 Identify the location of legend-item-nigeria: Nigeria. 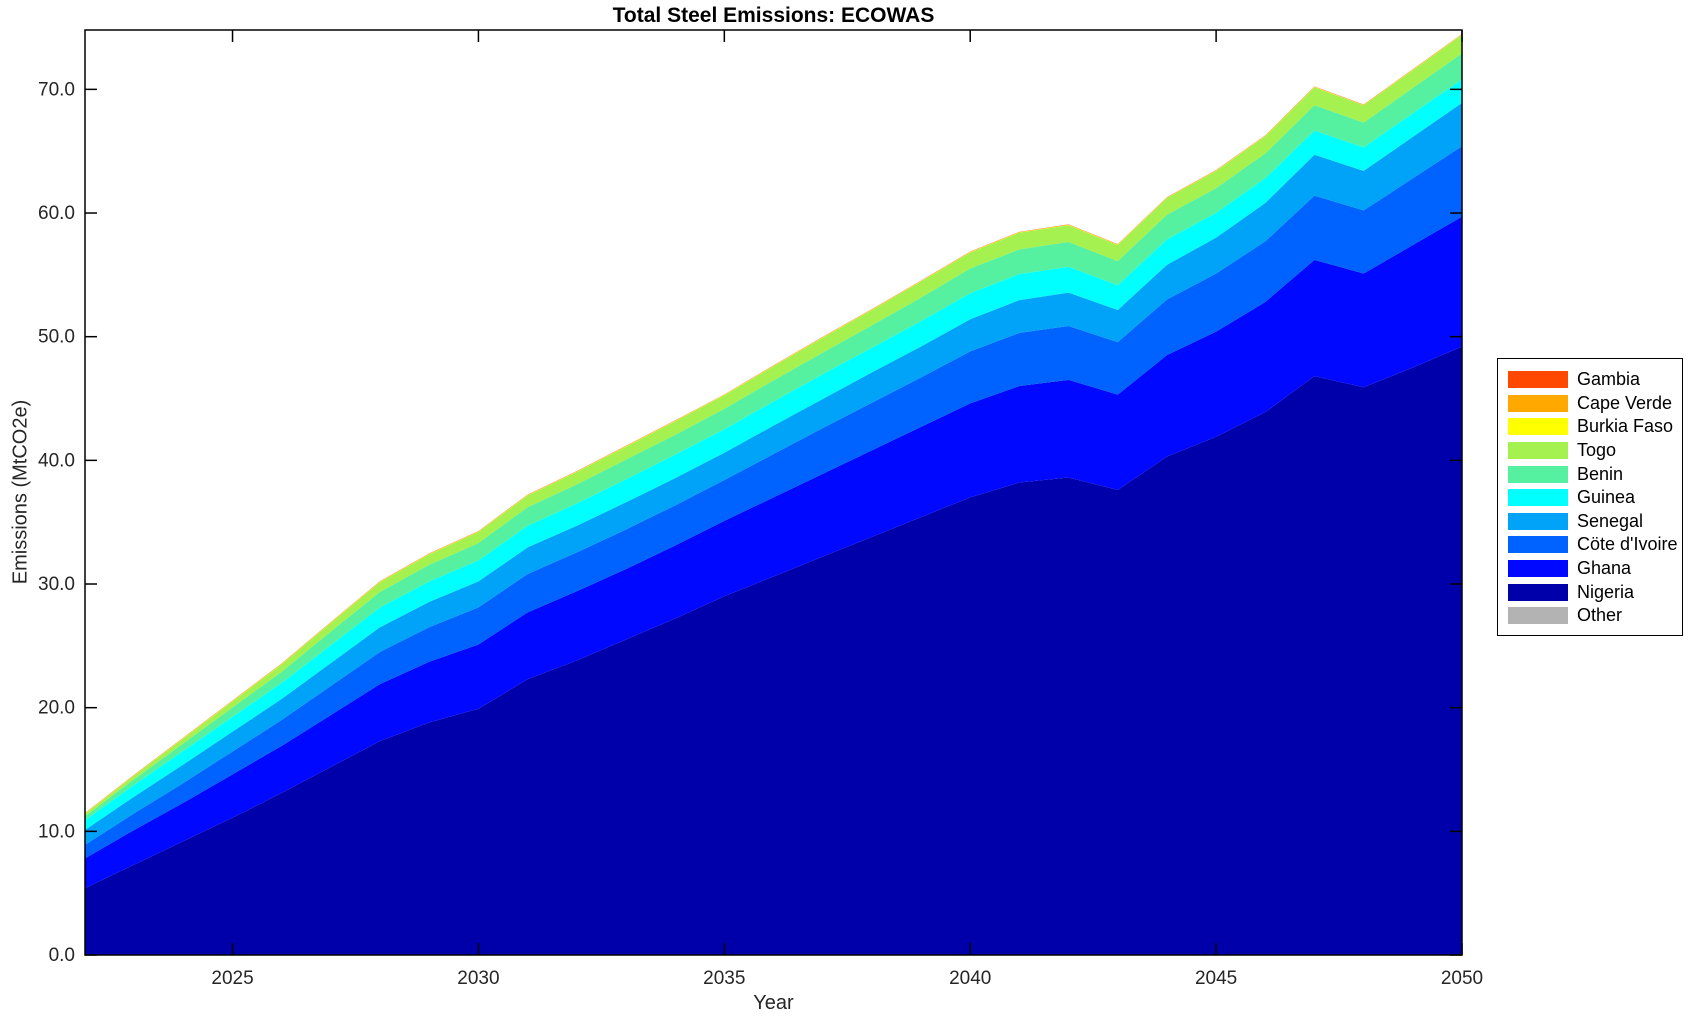
(1592, 592).